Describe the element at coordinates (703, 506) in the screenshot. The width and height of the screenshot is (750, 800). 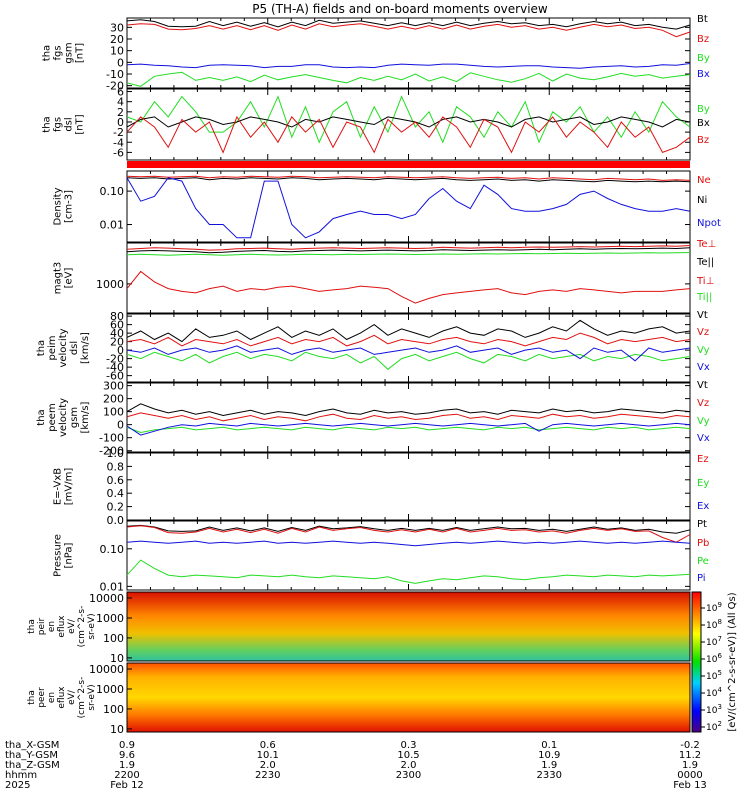
I see `legend-entry: Ex` at that location.